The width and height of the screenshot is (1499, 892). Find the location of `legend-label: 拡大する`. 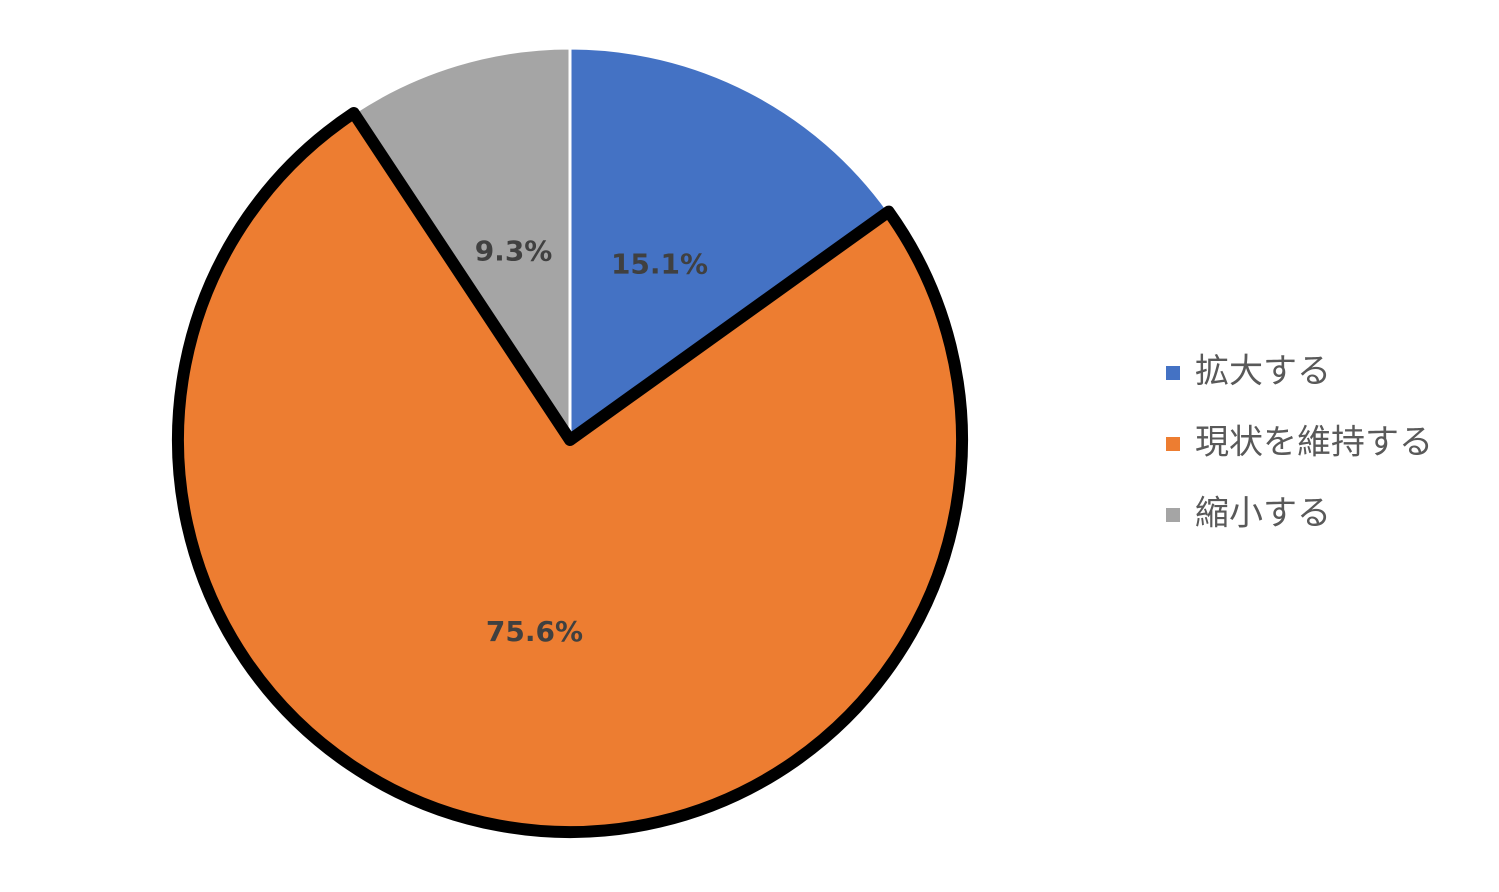

legend-label: 拡大する is located at coordinates (1263, 372).